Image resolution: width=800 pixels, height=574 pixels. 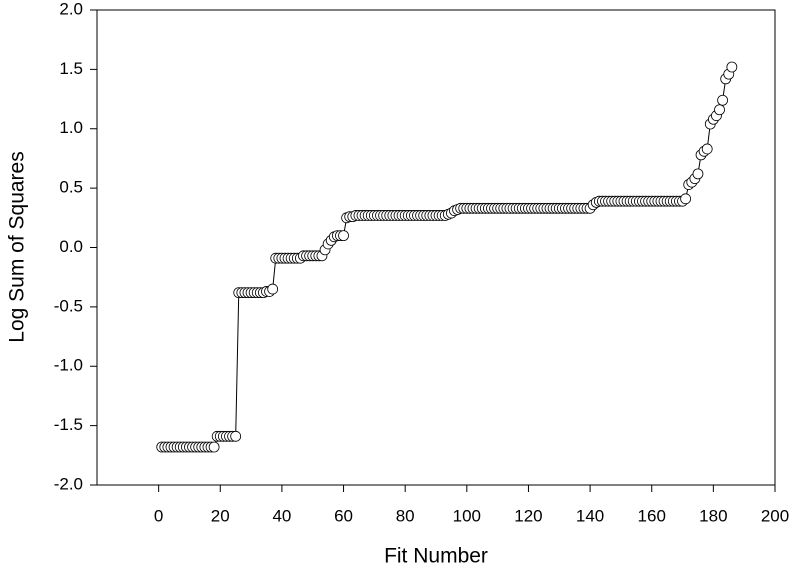 What do you see at coordinates (590, 515) in the screenshot?
I see `x-tick-label: 140` at bounding box center [590, 515].